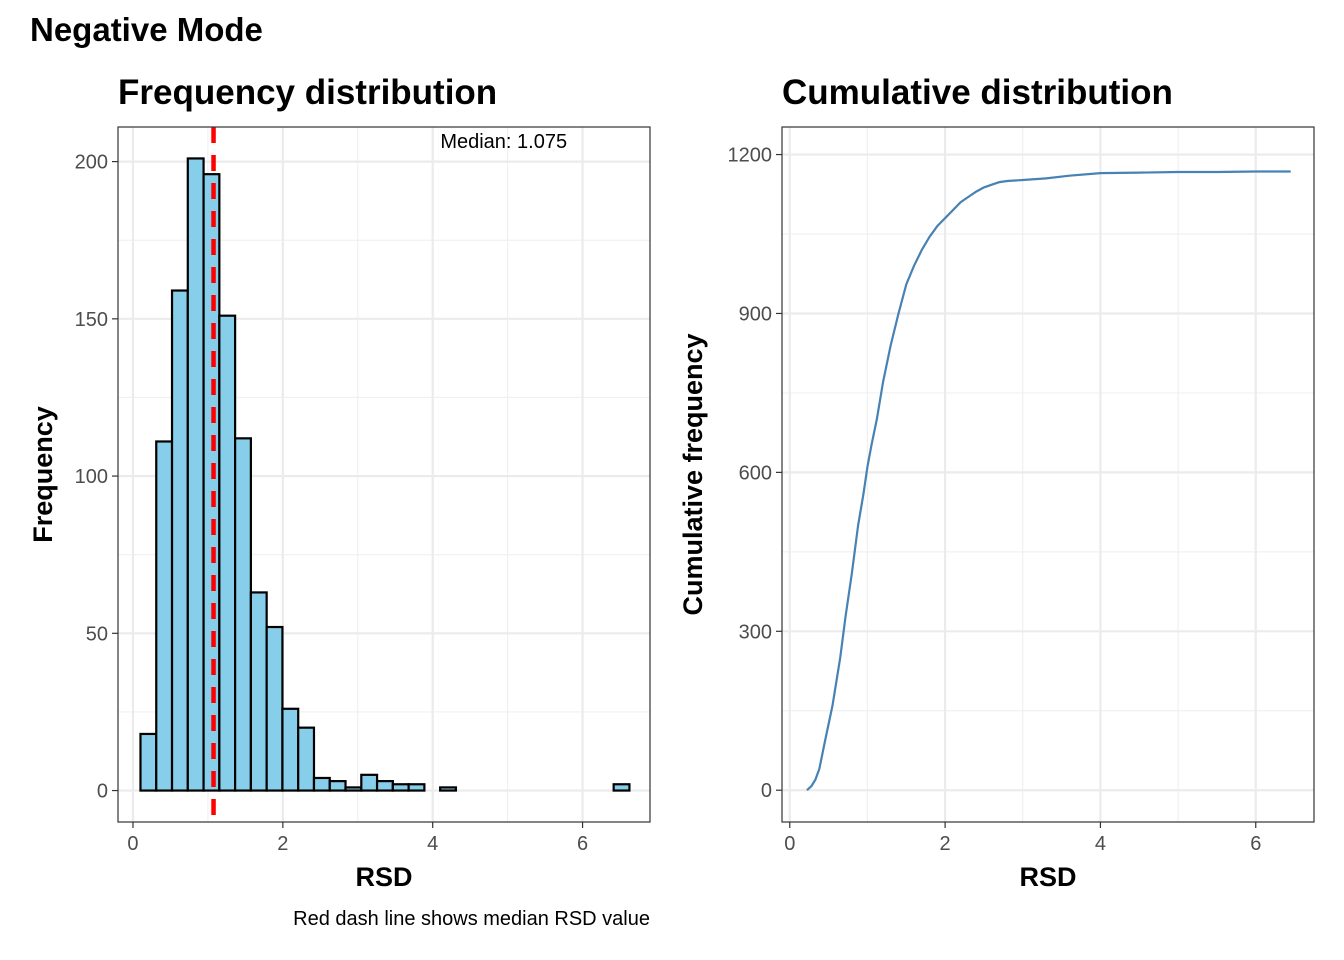 This screenshot has height=960, width=1344. Describe the element at coordinates (43, 474) in the screenshot. I see `frequency-y-axis-title: Frequency` at that location.